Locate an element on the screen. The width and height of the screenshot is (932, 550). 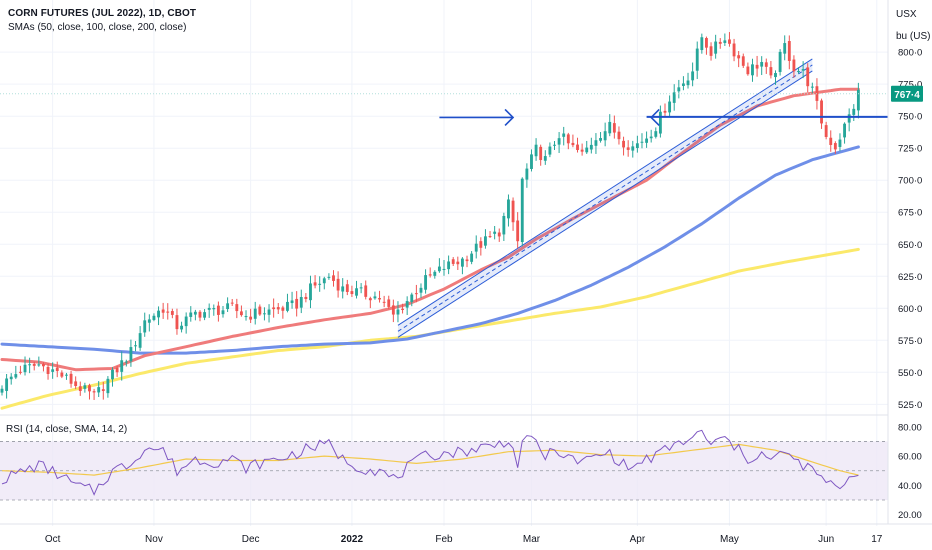
price-tick-label: 700·0 is located at coordinates (910, 181).